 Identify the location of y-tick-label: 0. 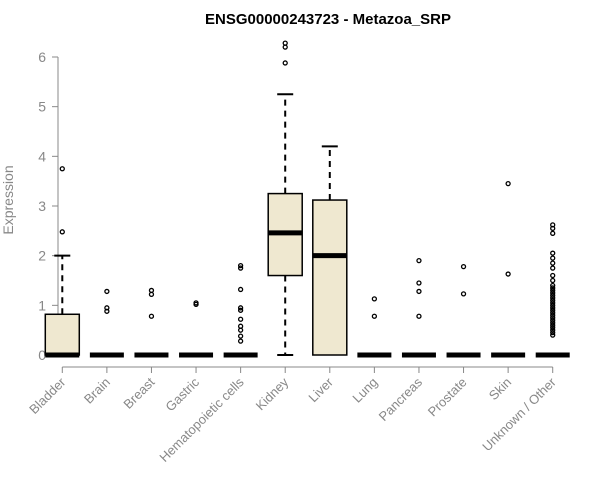
(42, 355).